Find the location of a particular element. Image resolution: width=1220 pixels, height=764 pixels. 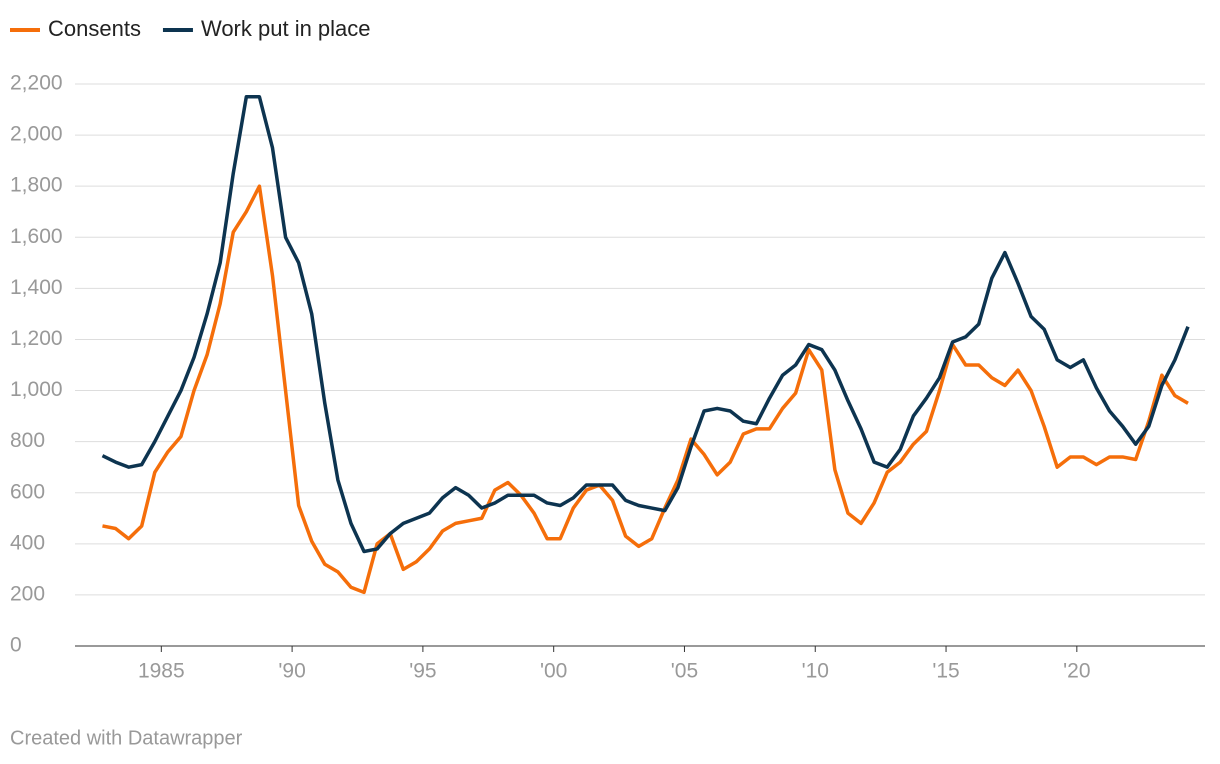

y-tick-label: 1,600 is located at coordinates (36, 236).